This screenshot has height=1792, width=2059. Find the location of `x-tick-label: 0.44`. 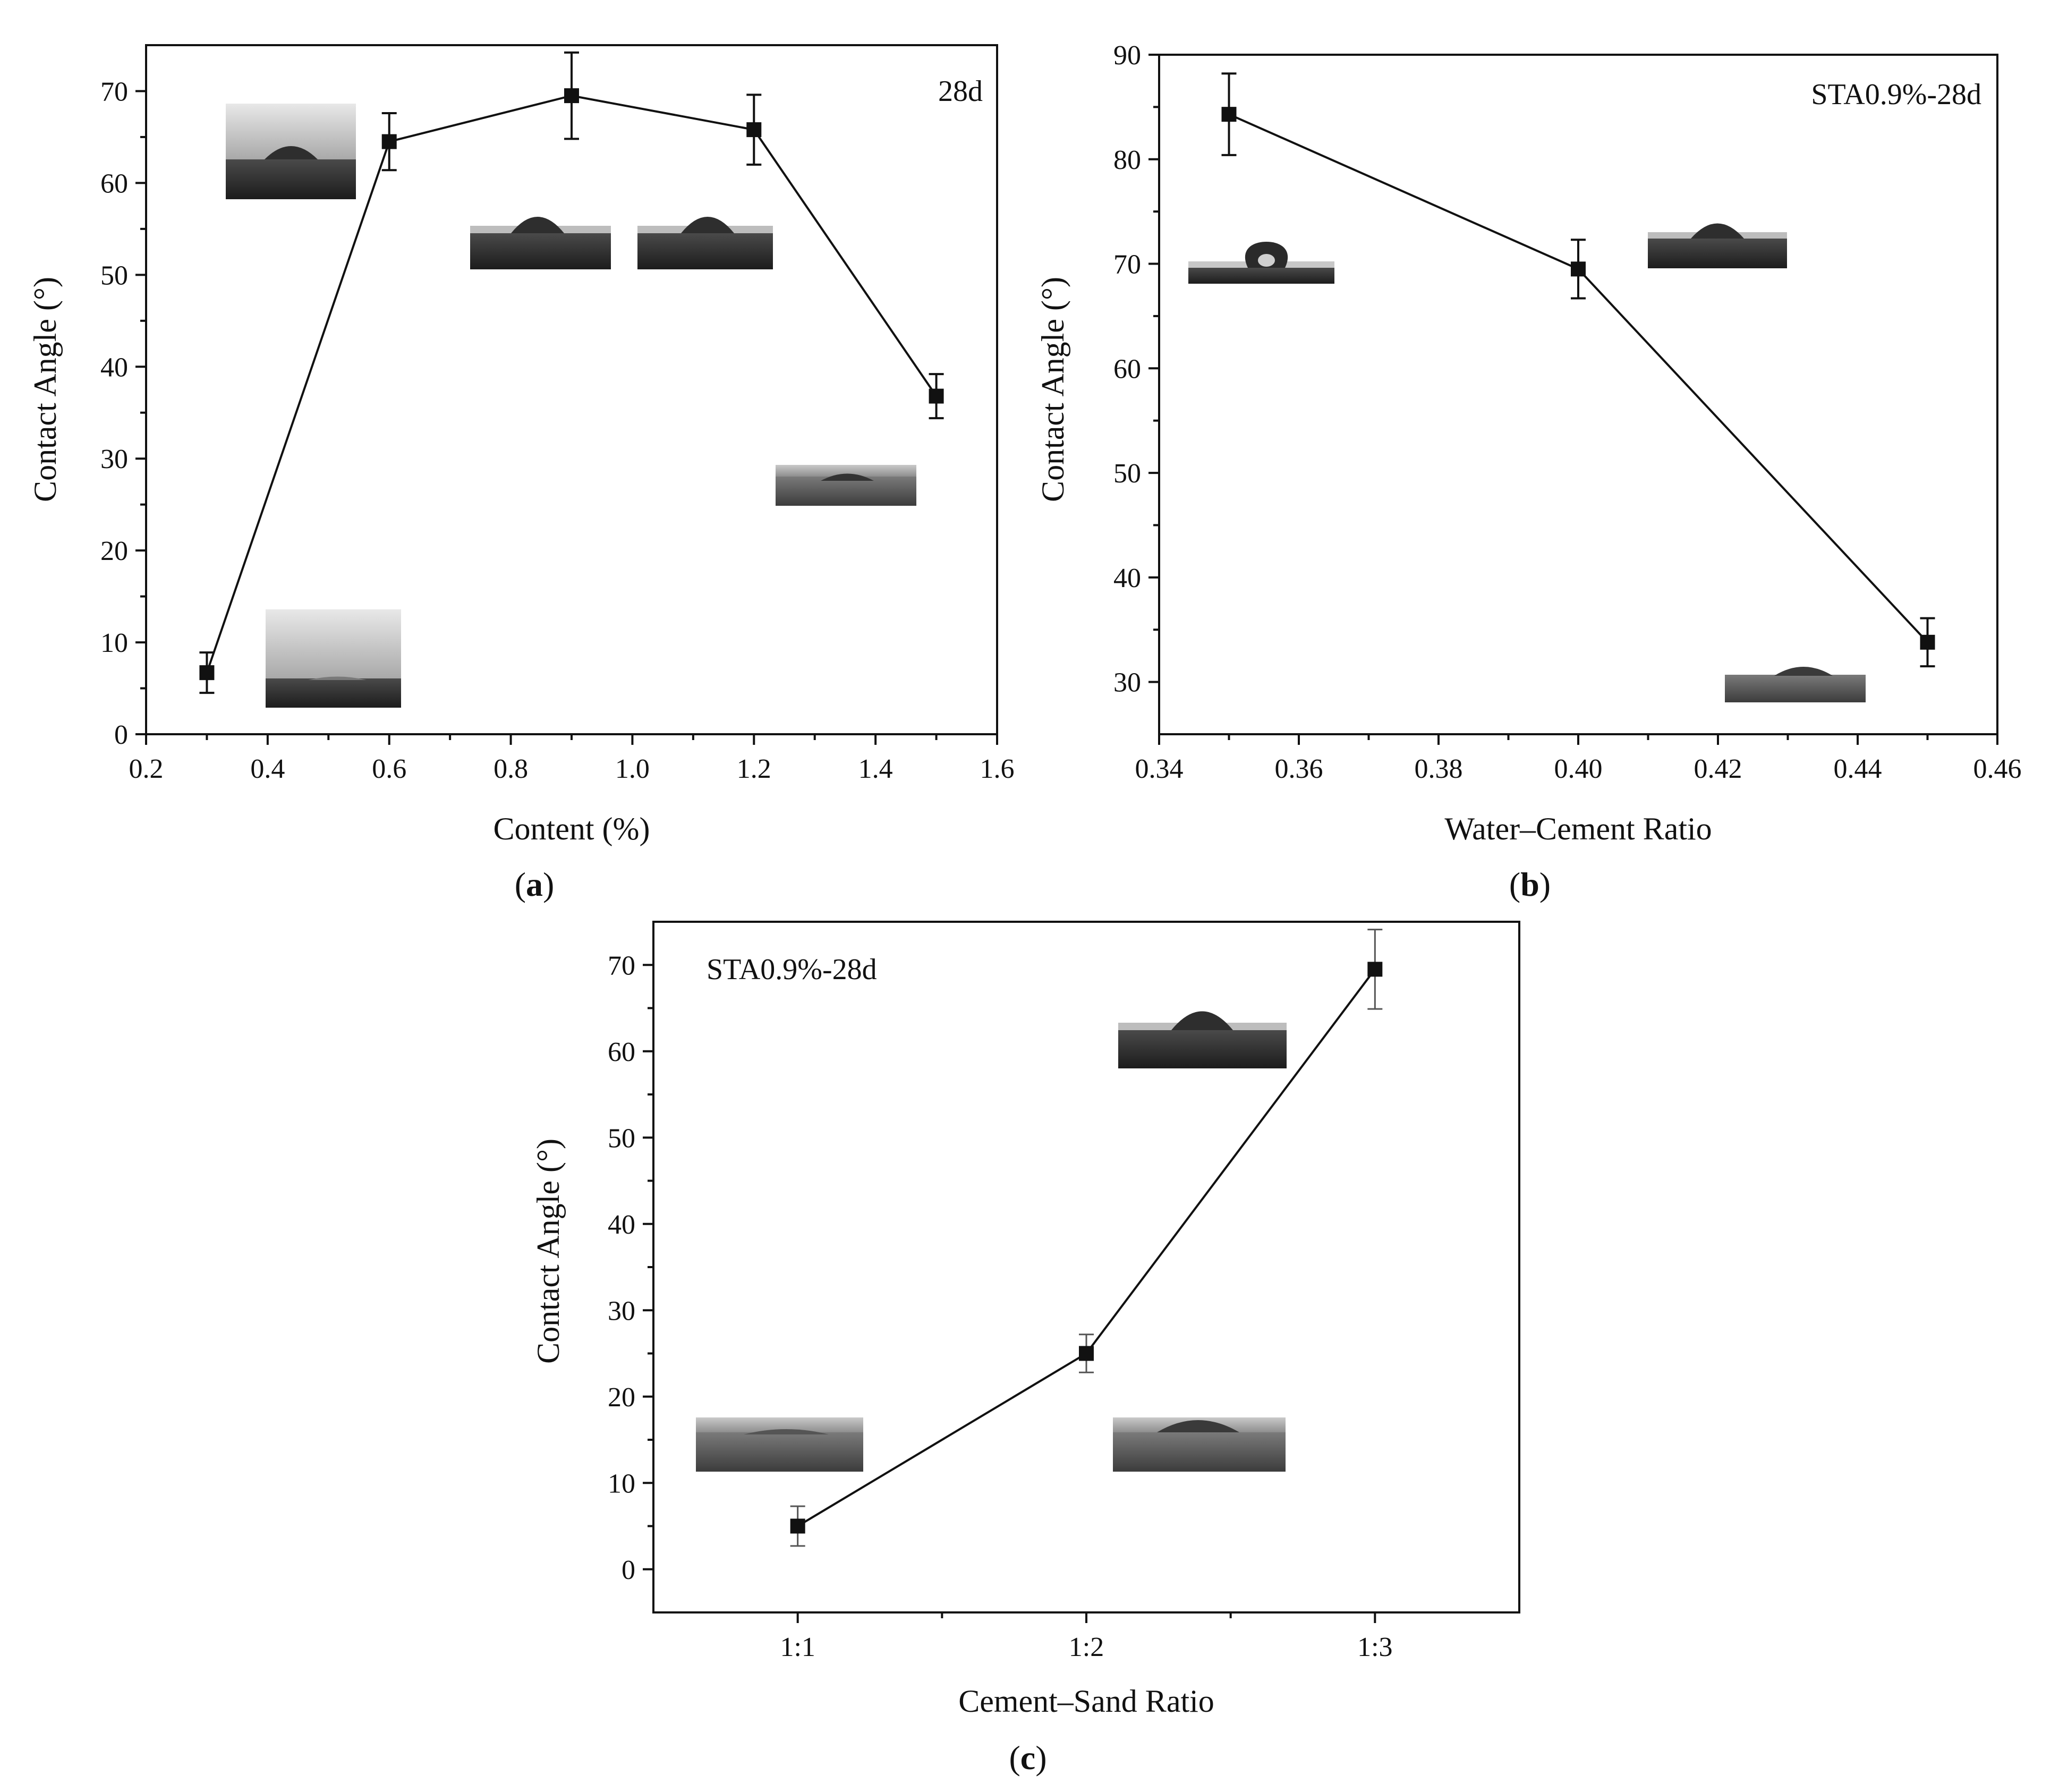

x-tick-label: 0.44 is located at coordinates (1858, 769).